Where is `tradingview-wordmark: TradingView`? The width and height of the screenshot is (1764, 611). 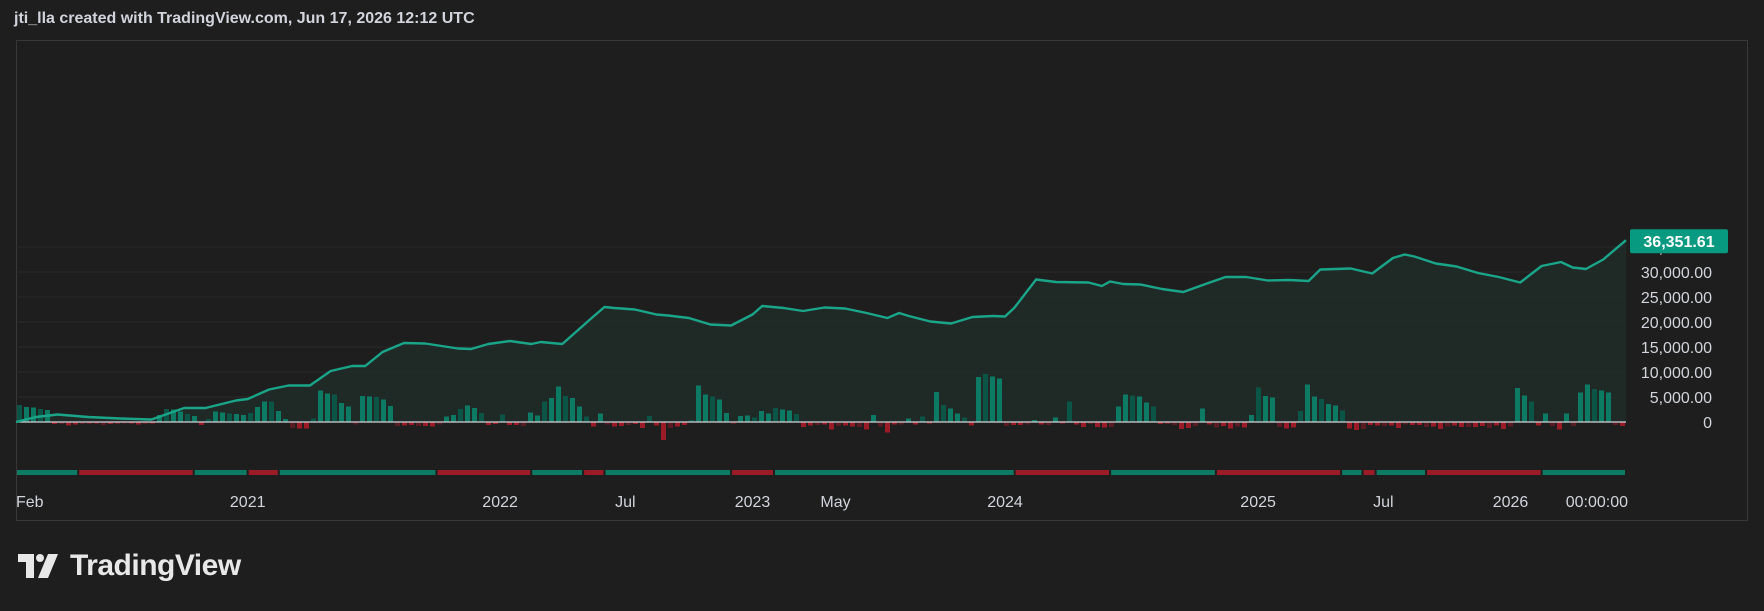 tradingview-wordmark: TradingView is located at coordinates (155, 565).